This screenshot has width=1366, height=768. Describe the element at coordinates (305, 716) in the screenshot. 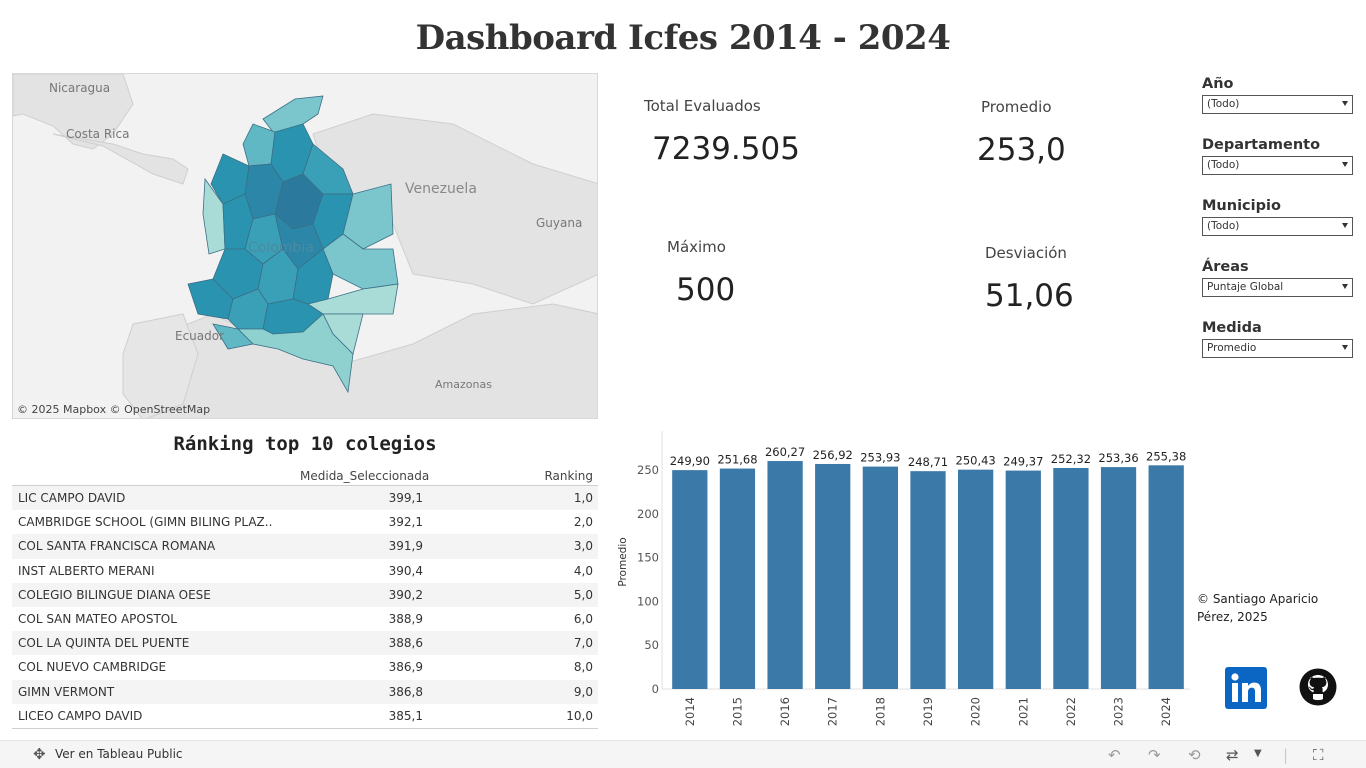

I see `table-row: LICEO CAMPO DAVID 385,1 10,0` at that location.